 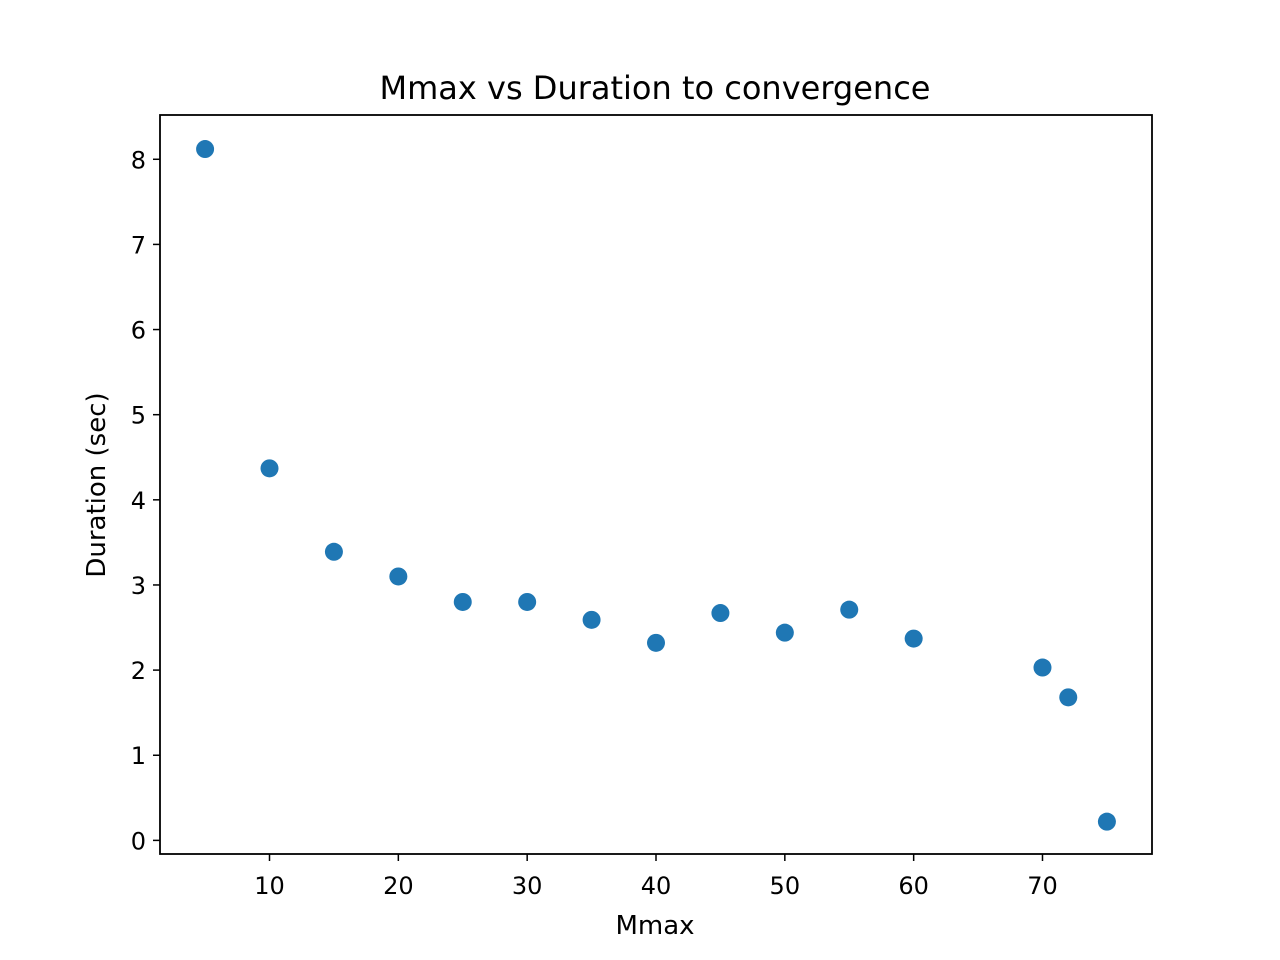 What do you see at coordinates (138, 160) in the screenshot?
I see `y-tick-label: 8` at bounding box center [138, 160].